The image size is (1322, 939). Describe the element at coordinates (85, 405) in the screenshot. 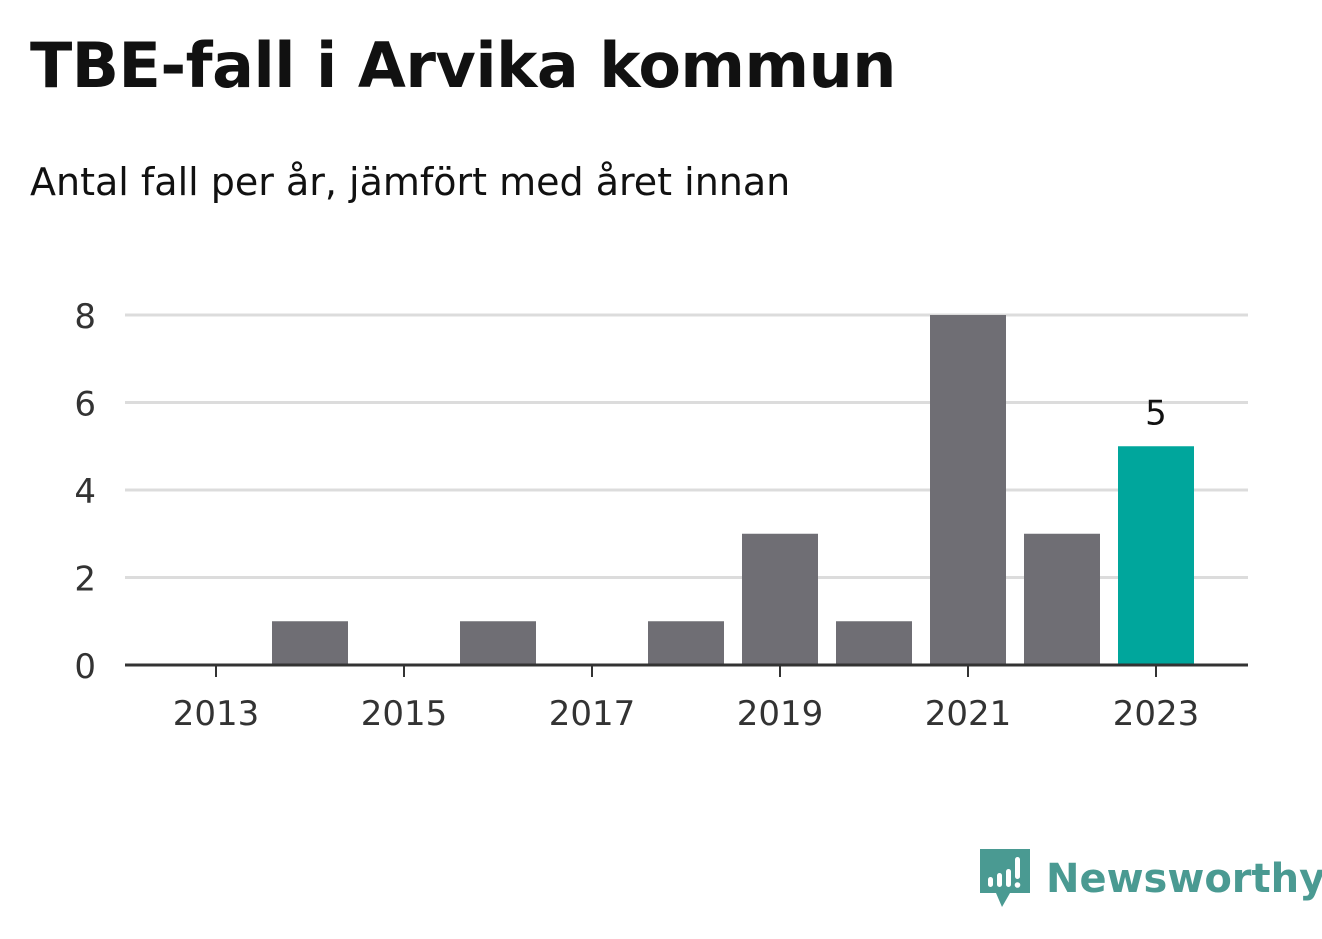

I see `y-tick-label-6: 6` at that location.